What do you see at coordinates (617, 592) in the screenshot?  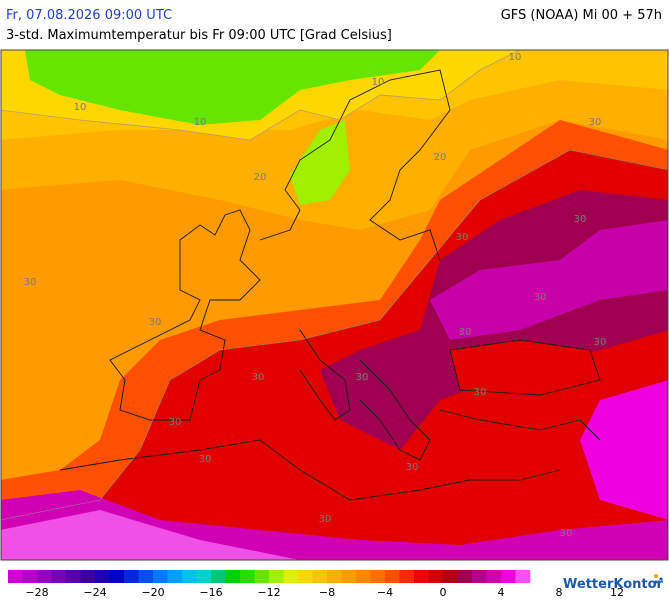 I see `legend-label: 12` at bounding box center [617, 592].